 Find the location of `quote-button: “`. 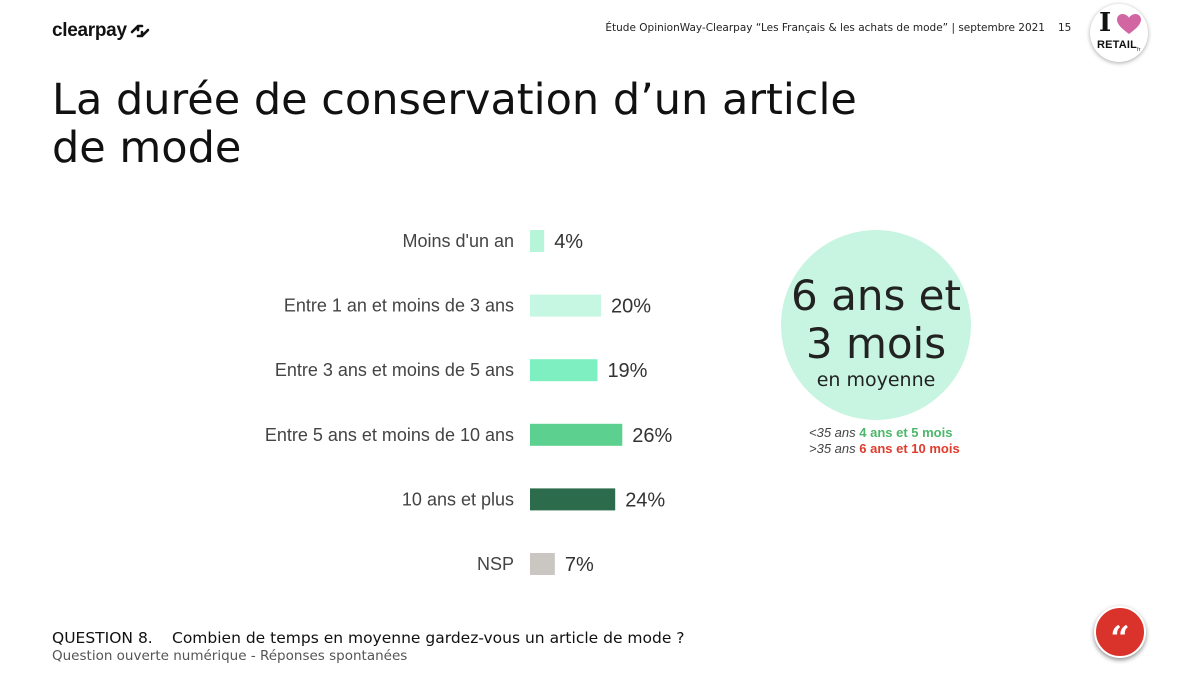

quote-button: “ is located at coordinates (1120, 632).